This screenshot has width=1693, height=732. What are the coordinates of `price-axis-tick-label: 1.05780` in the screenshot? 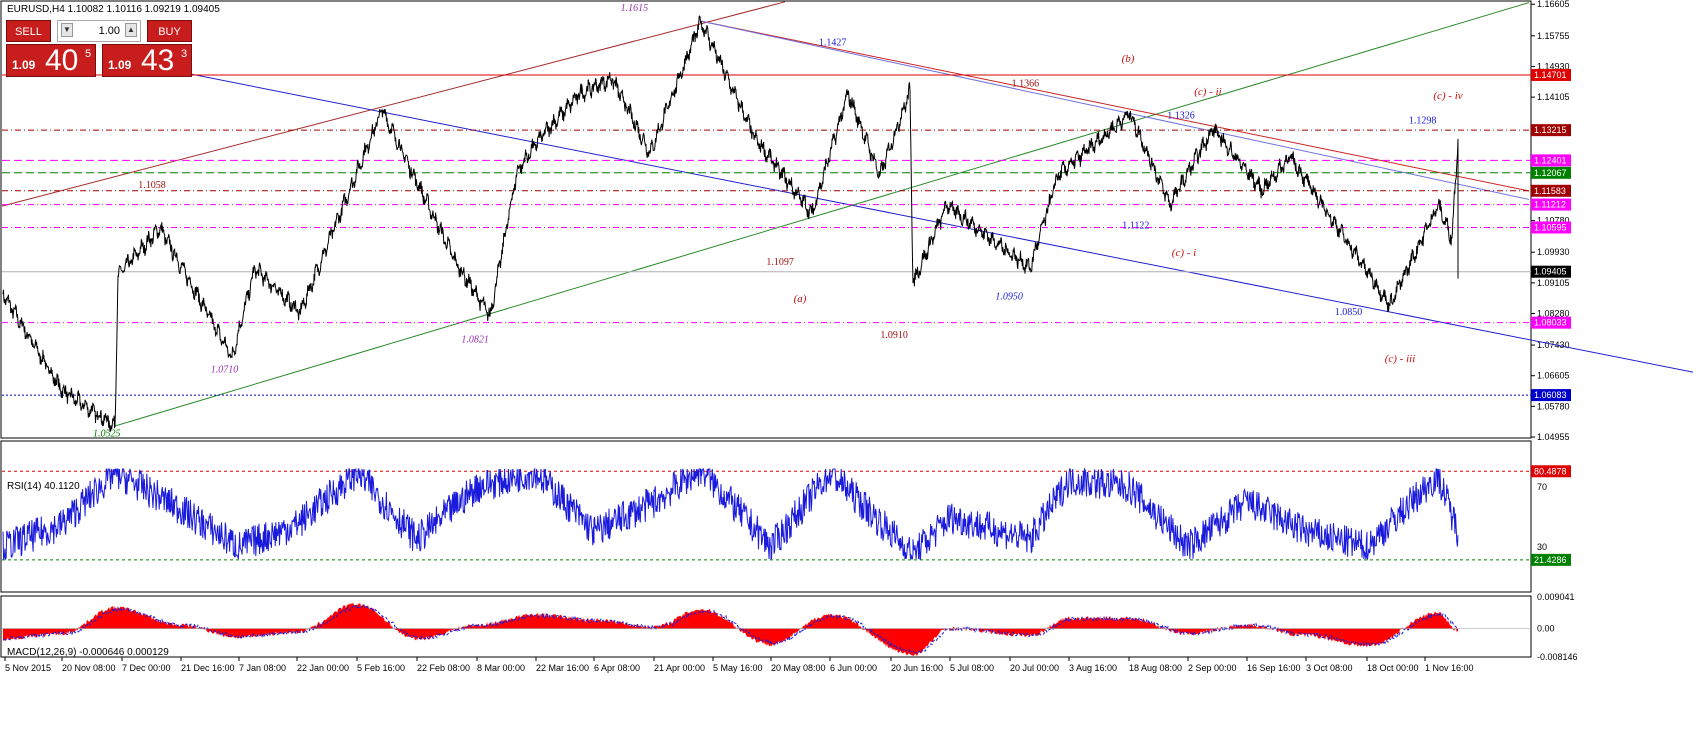 It's located at (1553, 406).